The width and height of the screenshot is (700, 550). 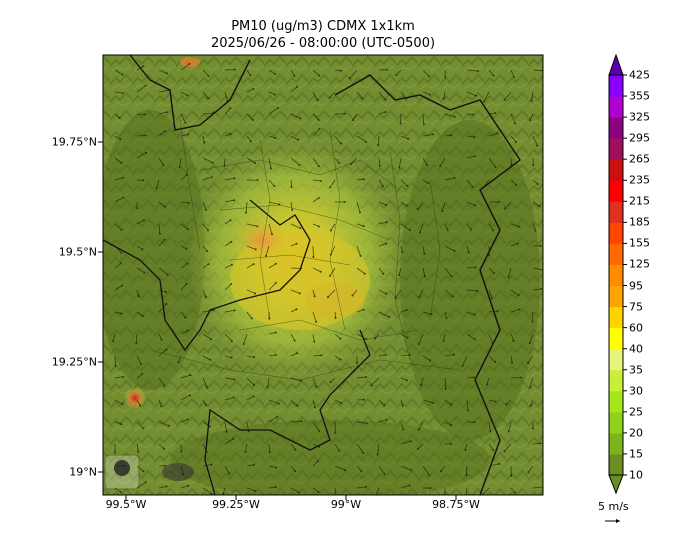 I want to click on colorbar-tick-label: 35, so click(x=636, y=370).